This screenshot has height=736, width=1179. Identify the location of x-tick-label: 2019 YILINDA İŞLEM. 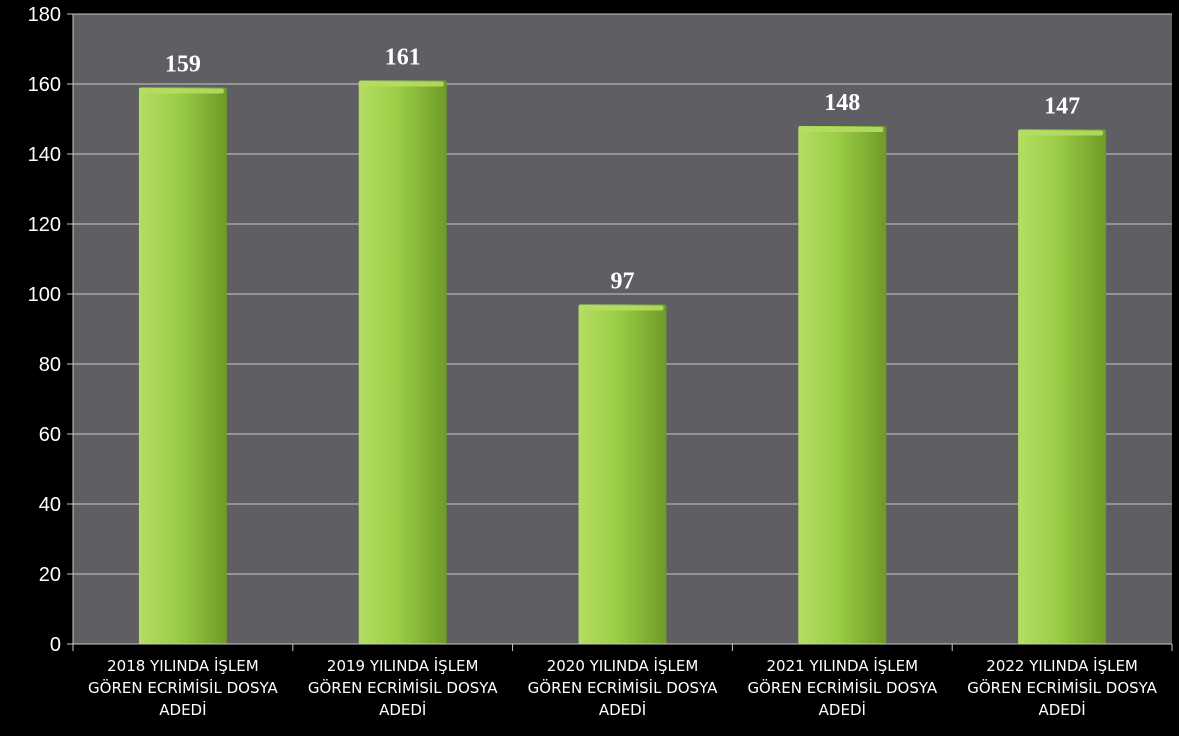
(403, 665).